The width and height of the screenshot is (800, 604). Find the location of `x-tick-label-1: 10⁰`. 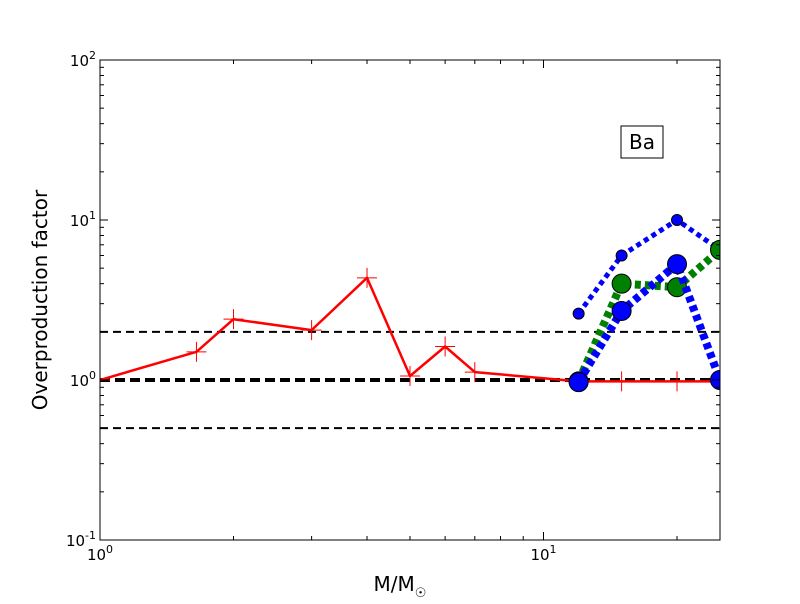

x-tick-label-1: 10⁰ is located at coordinates (100, 553).